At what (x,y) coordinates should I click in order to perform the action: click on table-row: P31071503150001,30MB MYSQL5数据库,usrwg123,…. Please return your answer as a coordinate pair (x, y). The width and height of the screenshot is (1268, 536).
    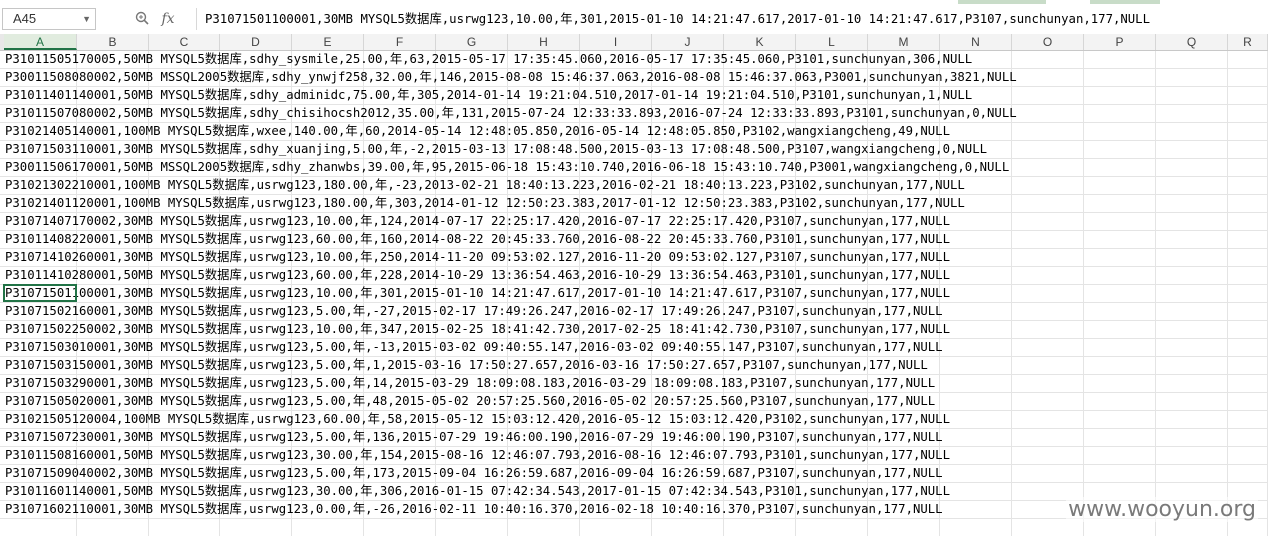
    Looking at the image, I should click on (634, 366).